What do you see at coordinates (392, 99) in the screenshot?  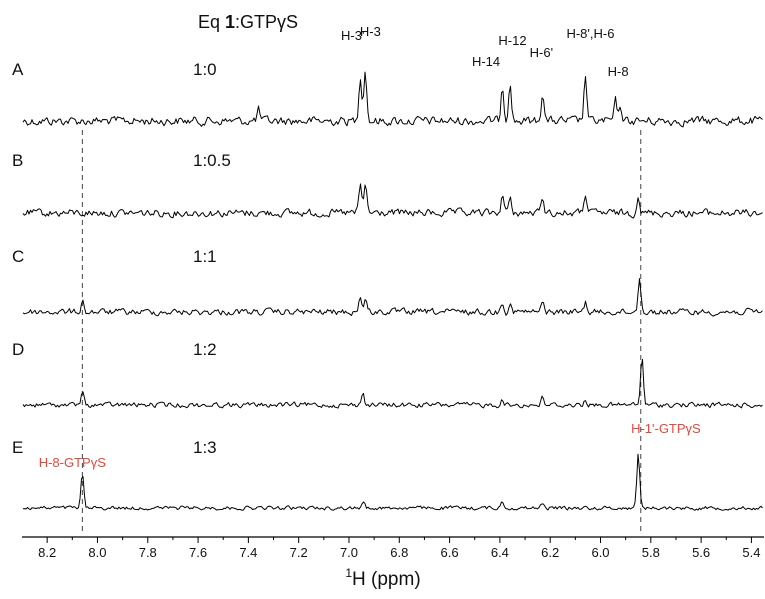 I see `spectrum-trace-a` at bounding box center [392, 99].